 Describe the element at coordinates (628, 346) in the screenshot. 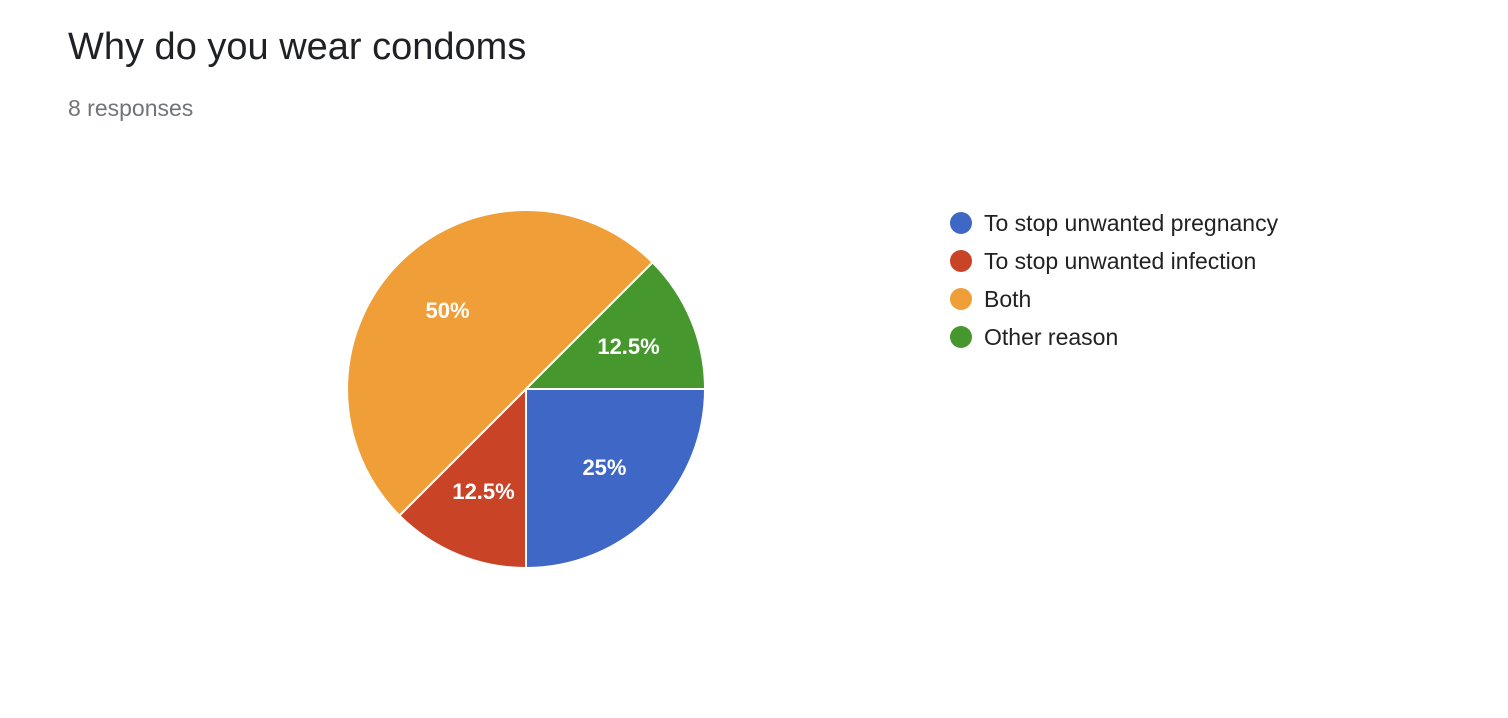

I see `pie-slice-label-3: 12.5%` at that location.